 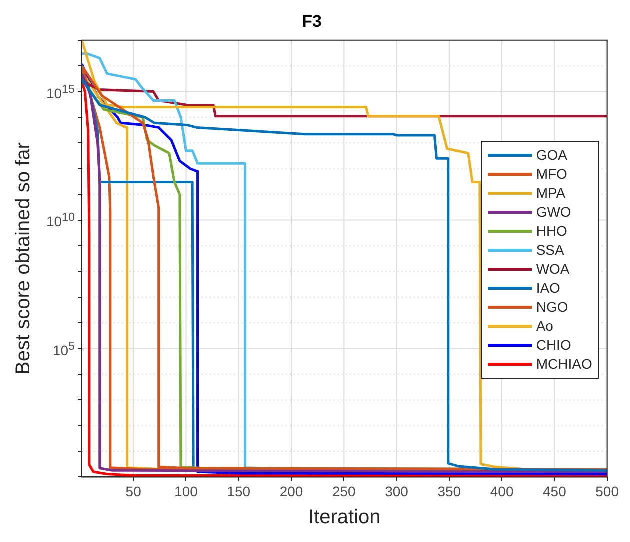 I want to click on x-tick-label: 500, so click(x=608, y=491).